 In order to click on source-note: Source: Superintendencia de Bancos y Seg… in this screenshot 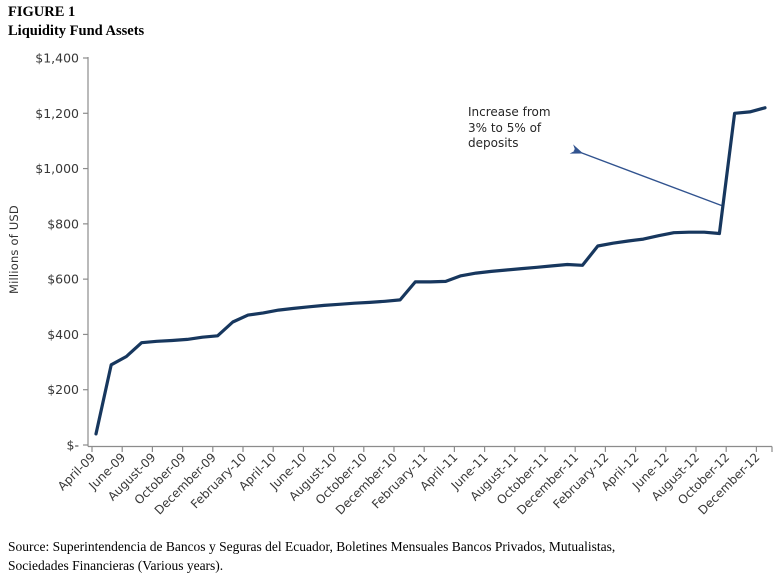, I will do `click(312, 556)`.